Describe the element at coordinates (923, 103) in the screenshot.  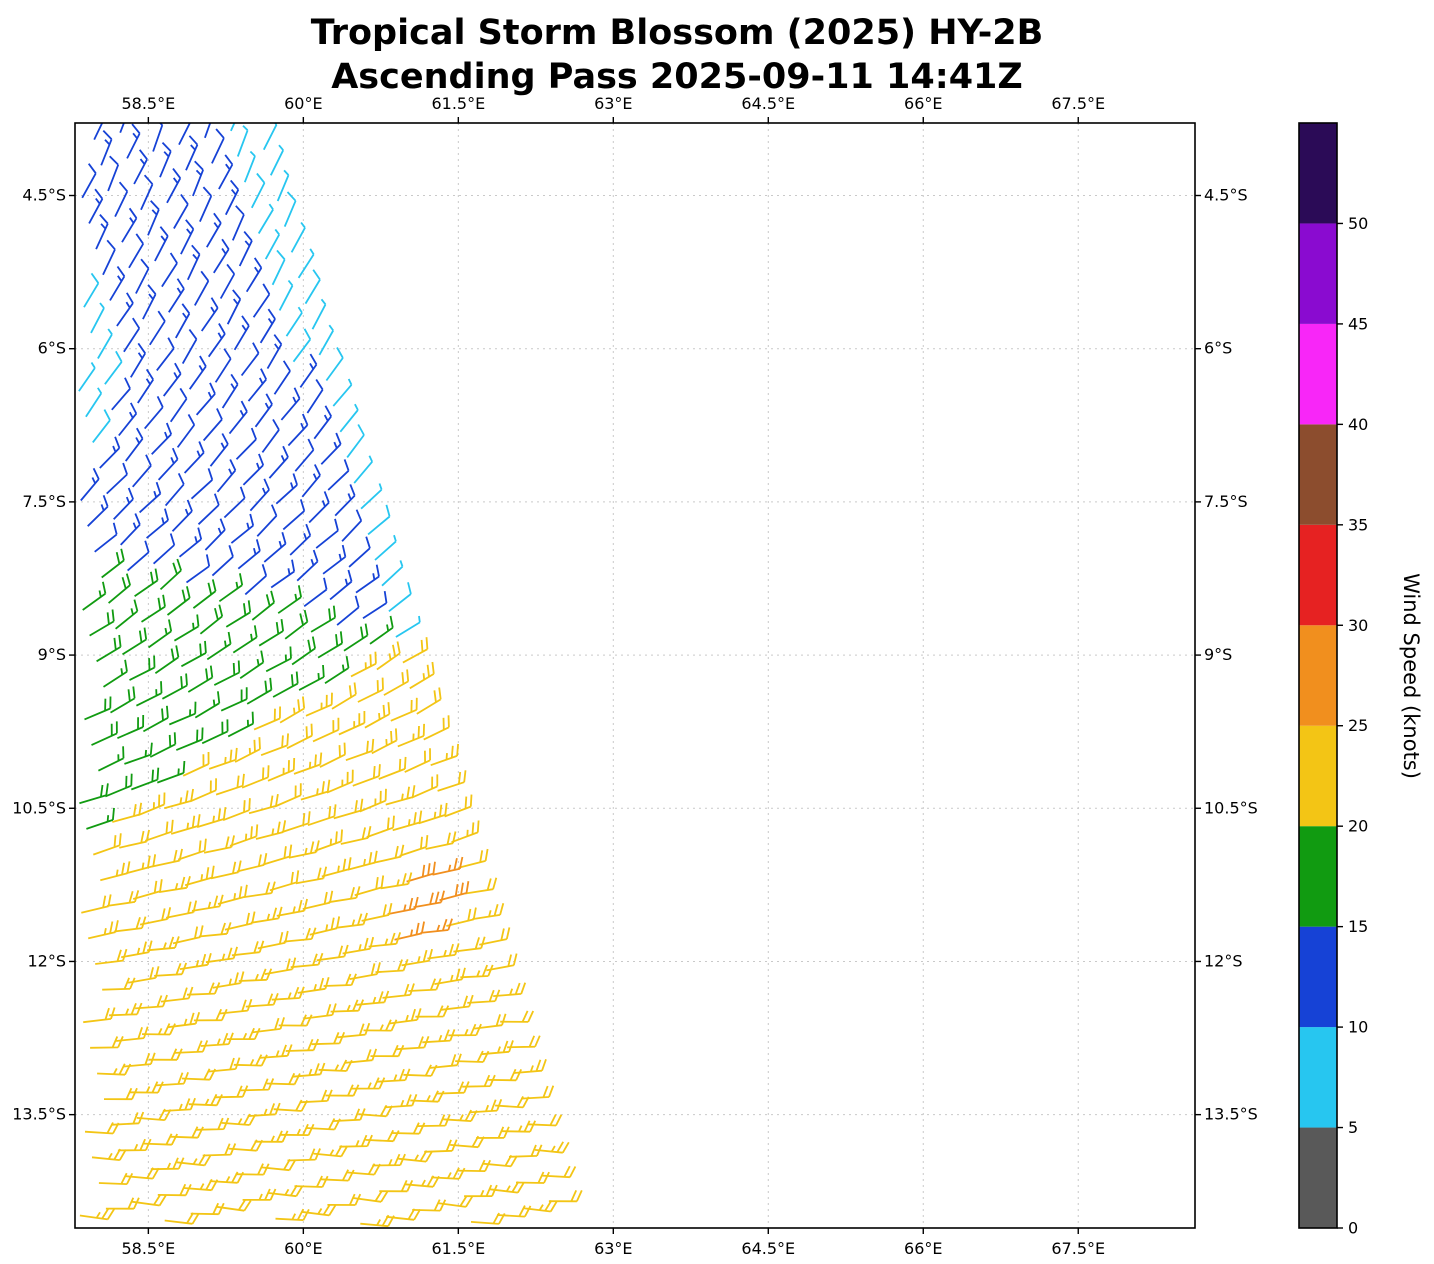
I see `x-tick-label-top: 66°E` at that location.